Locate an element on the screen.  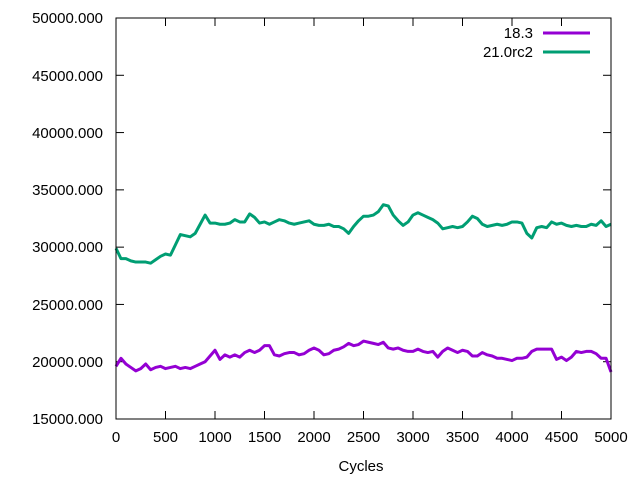
y-tick-label: 25000.000 is located at coordinates (67, 305).